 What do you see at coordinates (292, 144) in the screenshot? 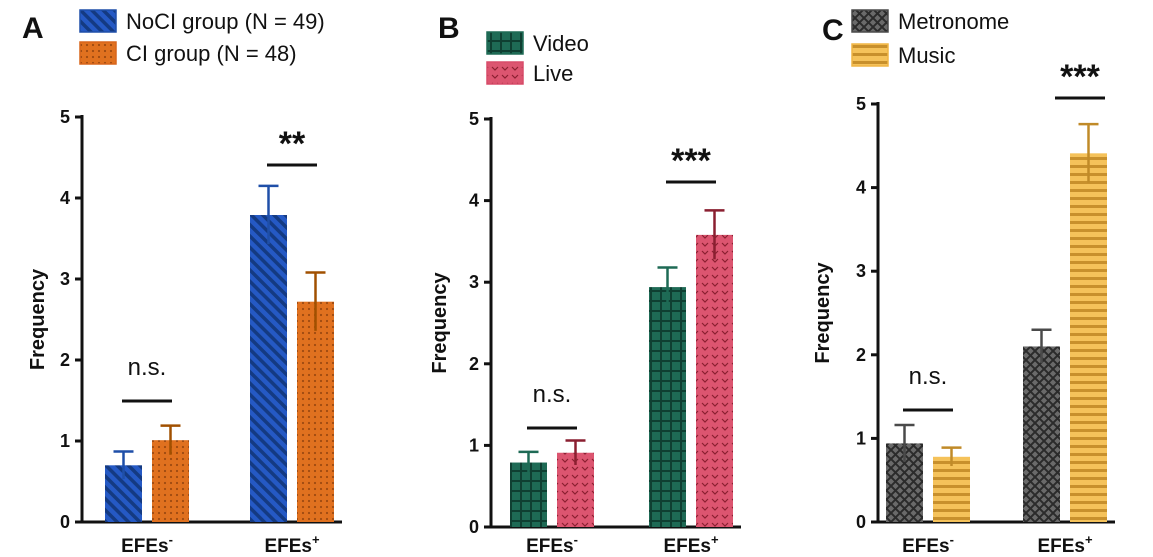
I see `significance-label: **` at bounding box center [292, 144].